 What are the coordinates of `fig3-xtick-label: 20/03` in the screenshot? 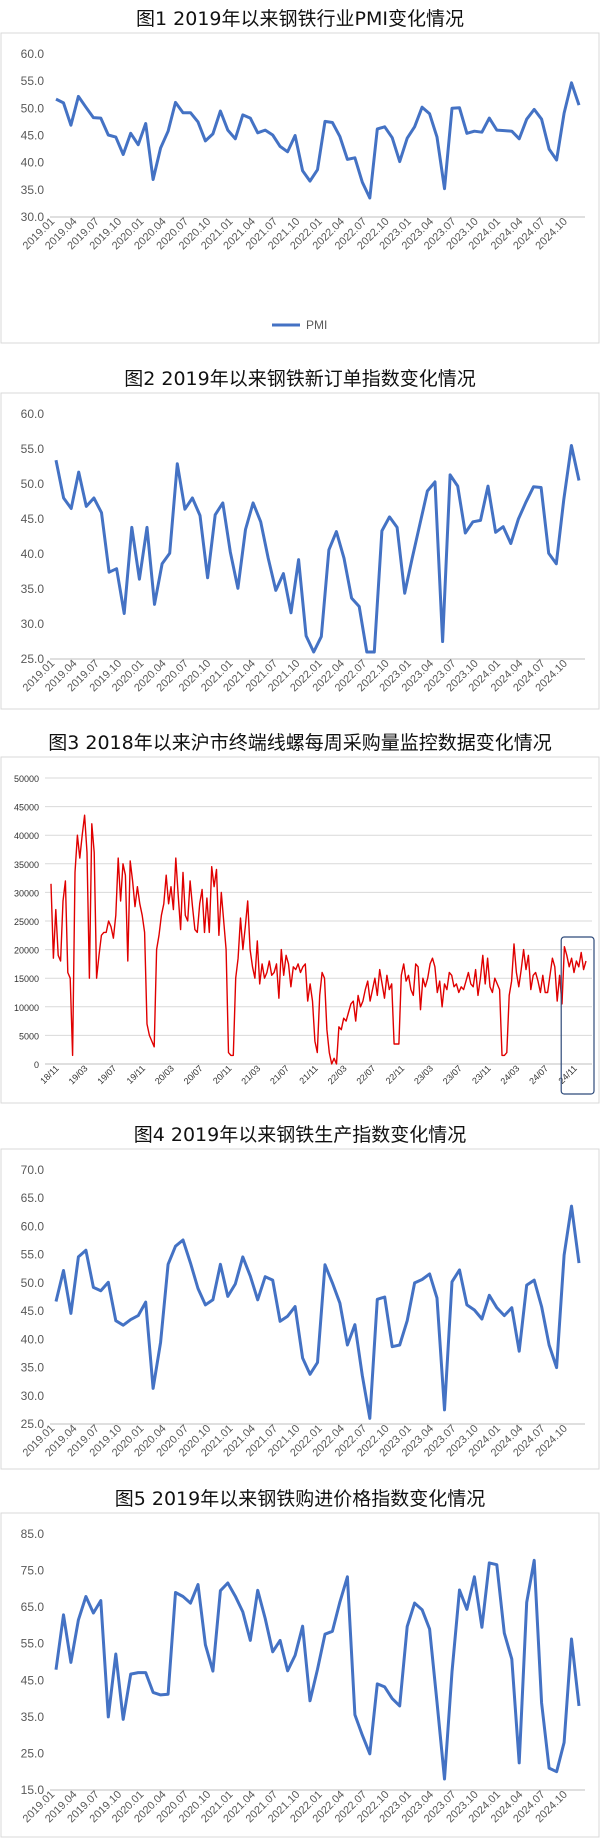 It's located at (164, 1074).